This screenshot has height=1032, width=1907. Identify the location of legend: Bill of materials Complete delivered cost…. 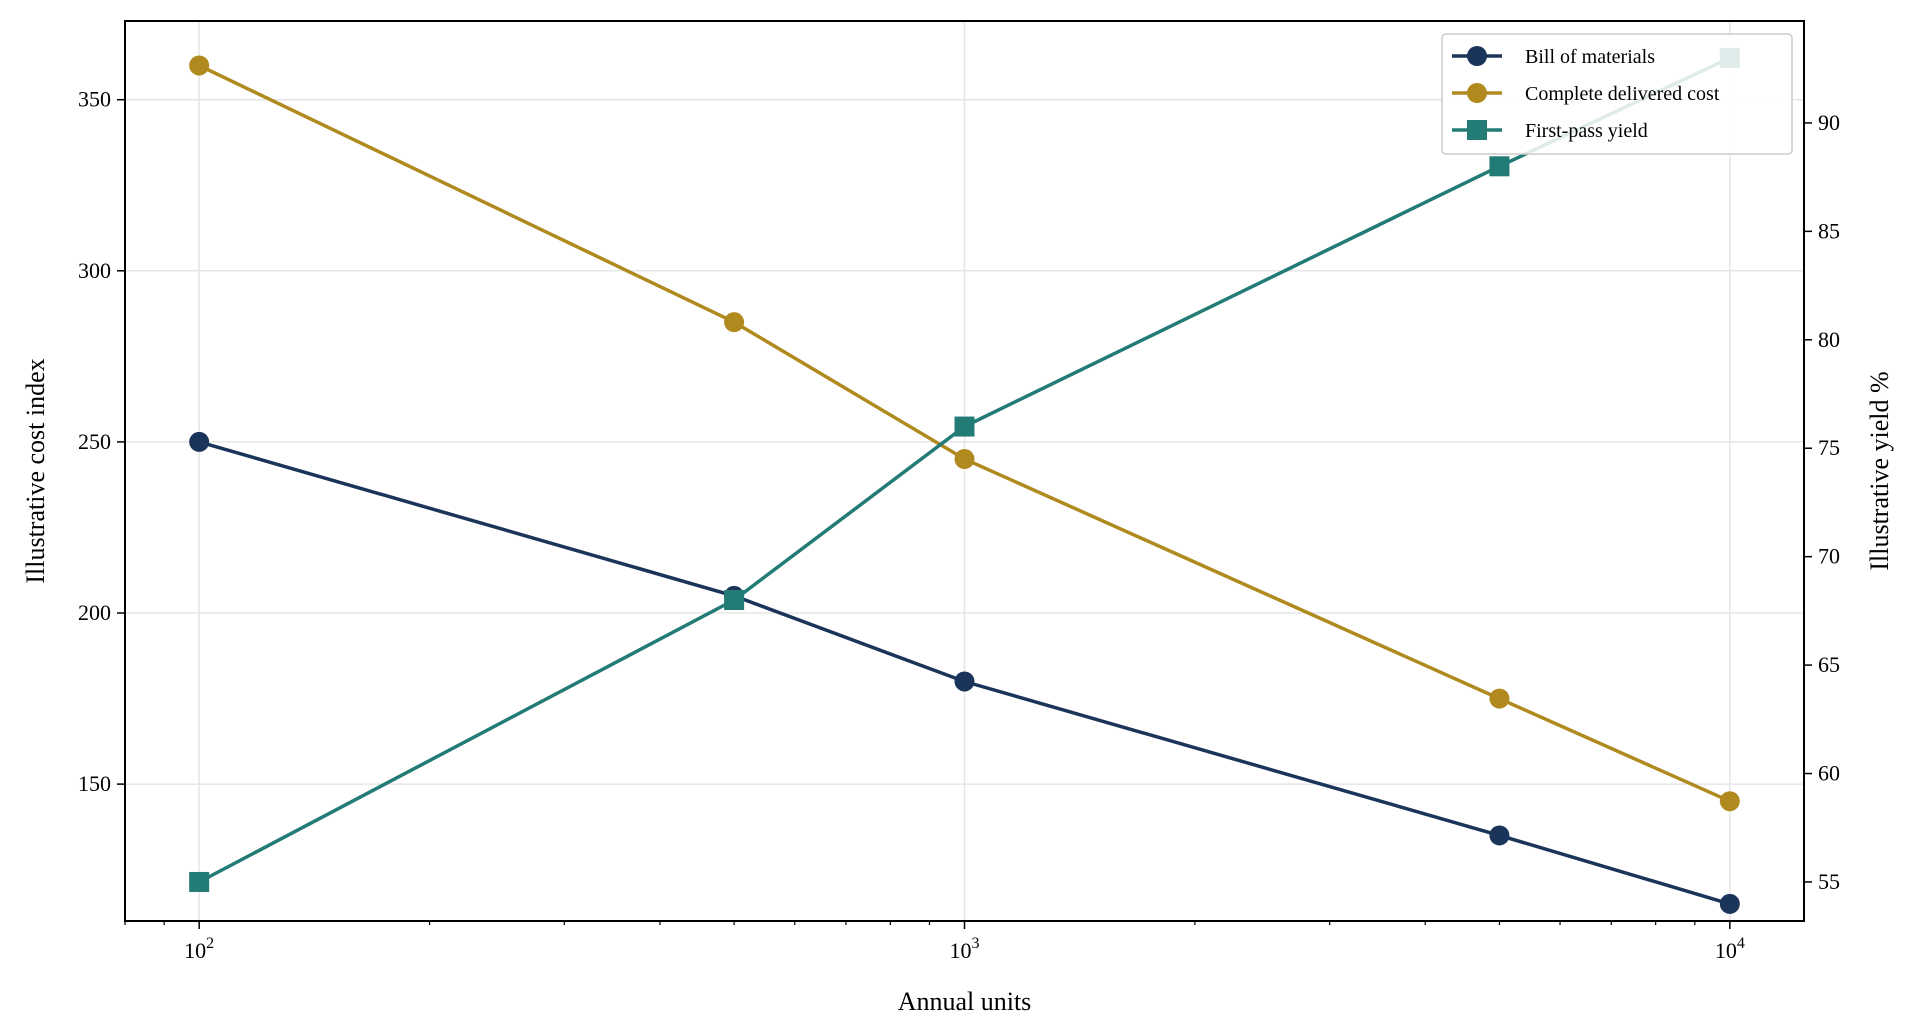
(1617, 94).